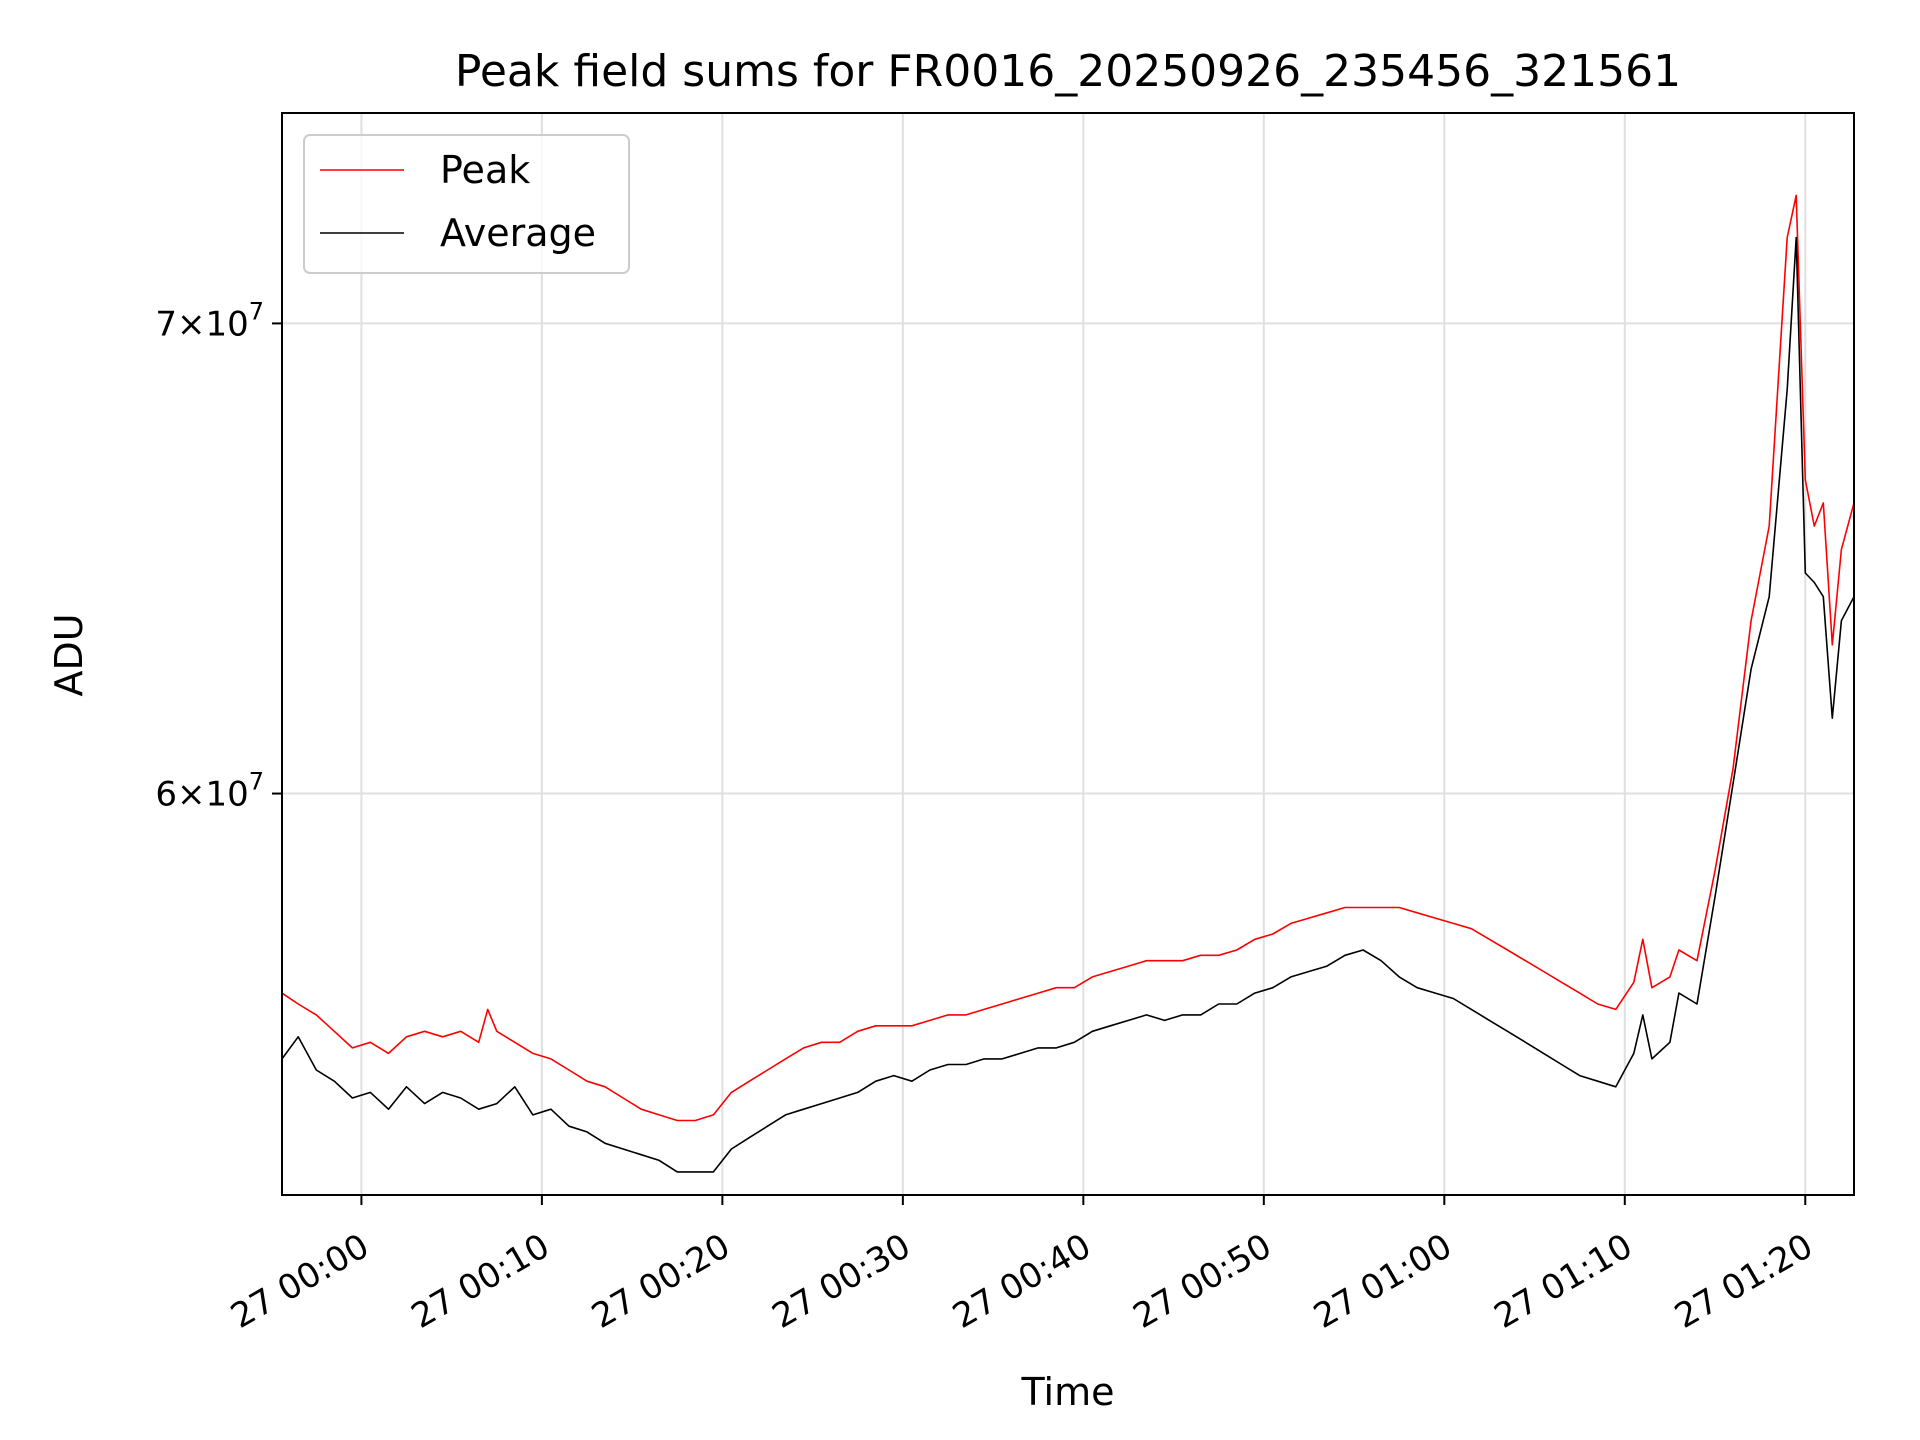  What do you see at coordinates (69, 654) in the screenshot?
I see `y-axis-label: ADU` at bounding box center [69, 654].